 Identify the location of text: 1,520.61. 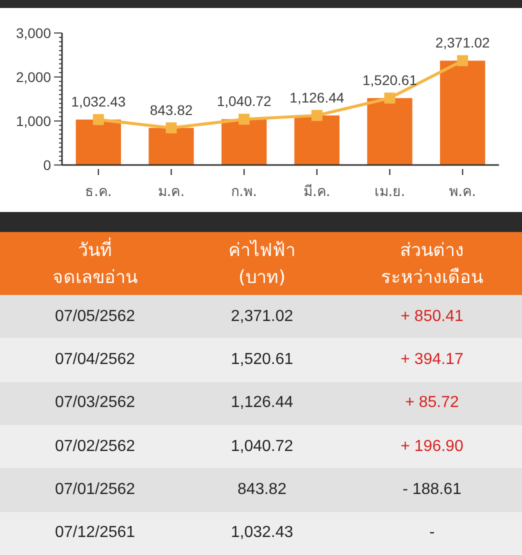
(262, 359).